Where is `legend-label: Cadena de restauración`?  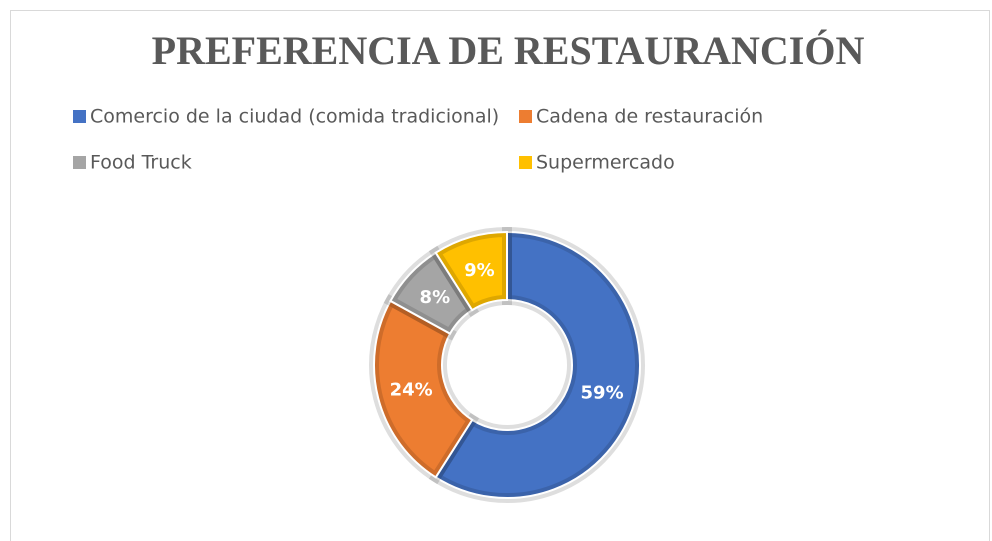
legend-label: Cadena de restauración is located at coordinates (649, 117).